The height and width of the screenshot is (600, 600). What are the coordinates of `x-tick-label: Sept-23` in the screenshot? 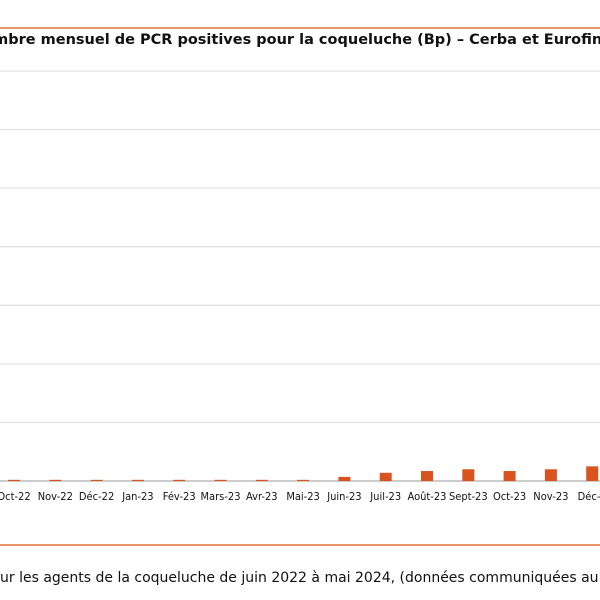 It's located at (468, 496).